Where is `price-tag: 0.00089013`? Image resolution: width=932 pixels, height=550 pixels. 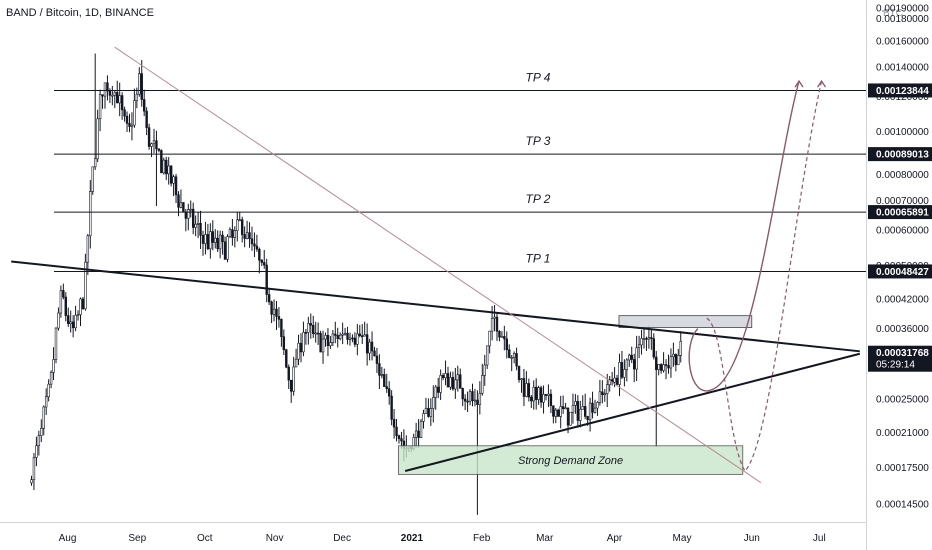 price-tag: 0.00089013 is located at coordinates (900, 154).